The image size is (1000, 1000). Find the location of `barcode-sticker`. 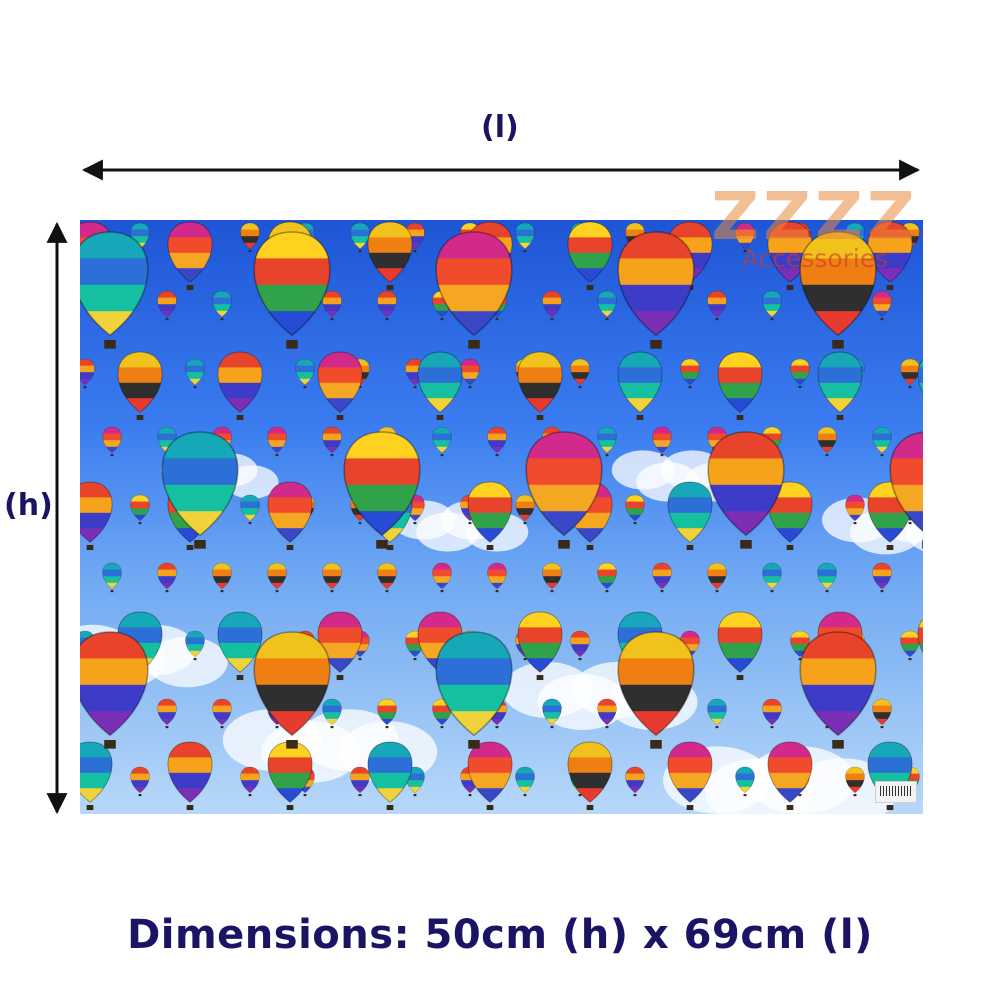

barcode-sticker is located at coordinates (896, 792).